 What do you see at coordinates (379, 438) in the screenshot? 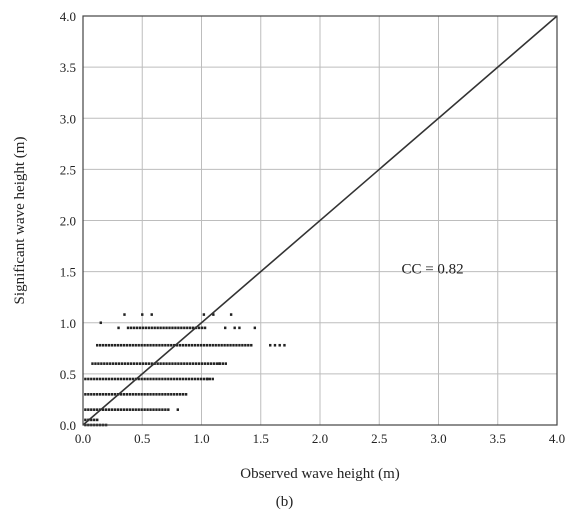
I see `x-tick-label: 2.5` at bounding box center [379, 438].